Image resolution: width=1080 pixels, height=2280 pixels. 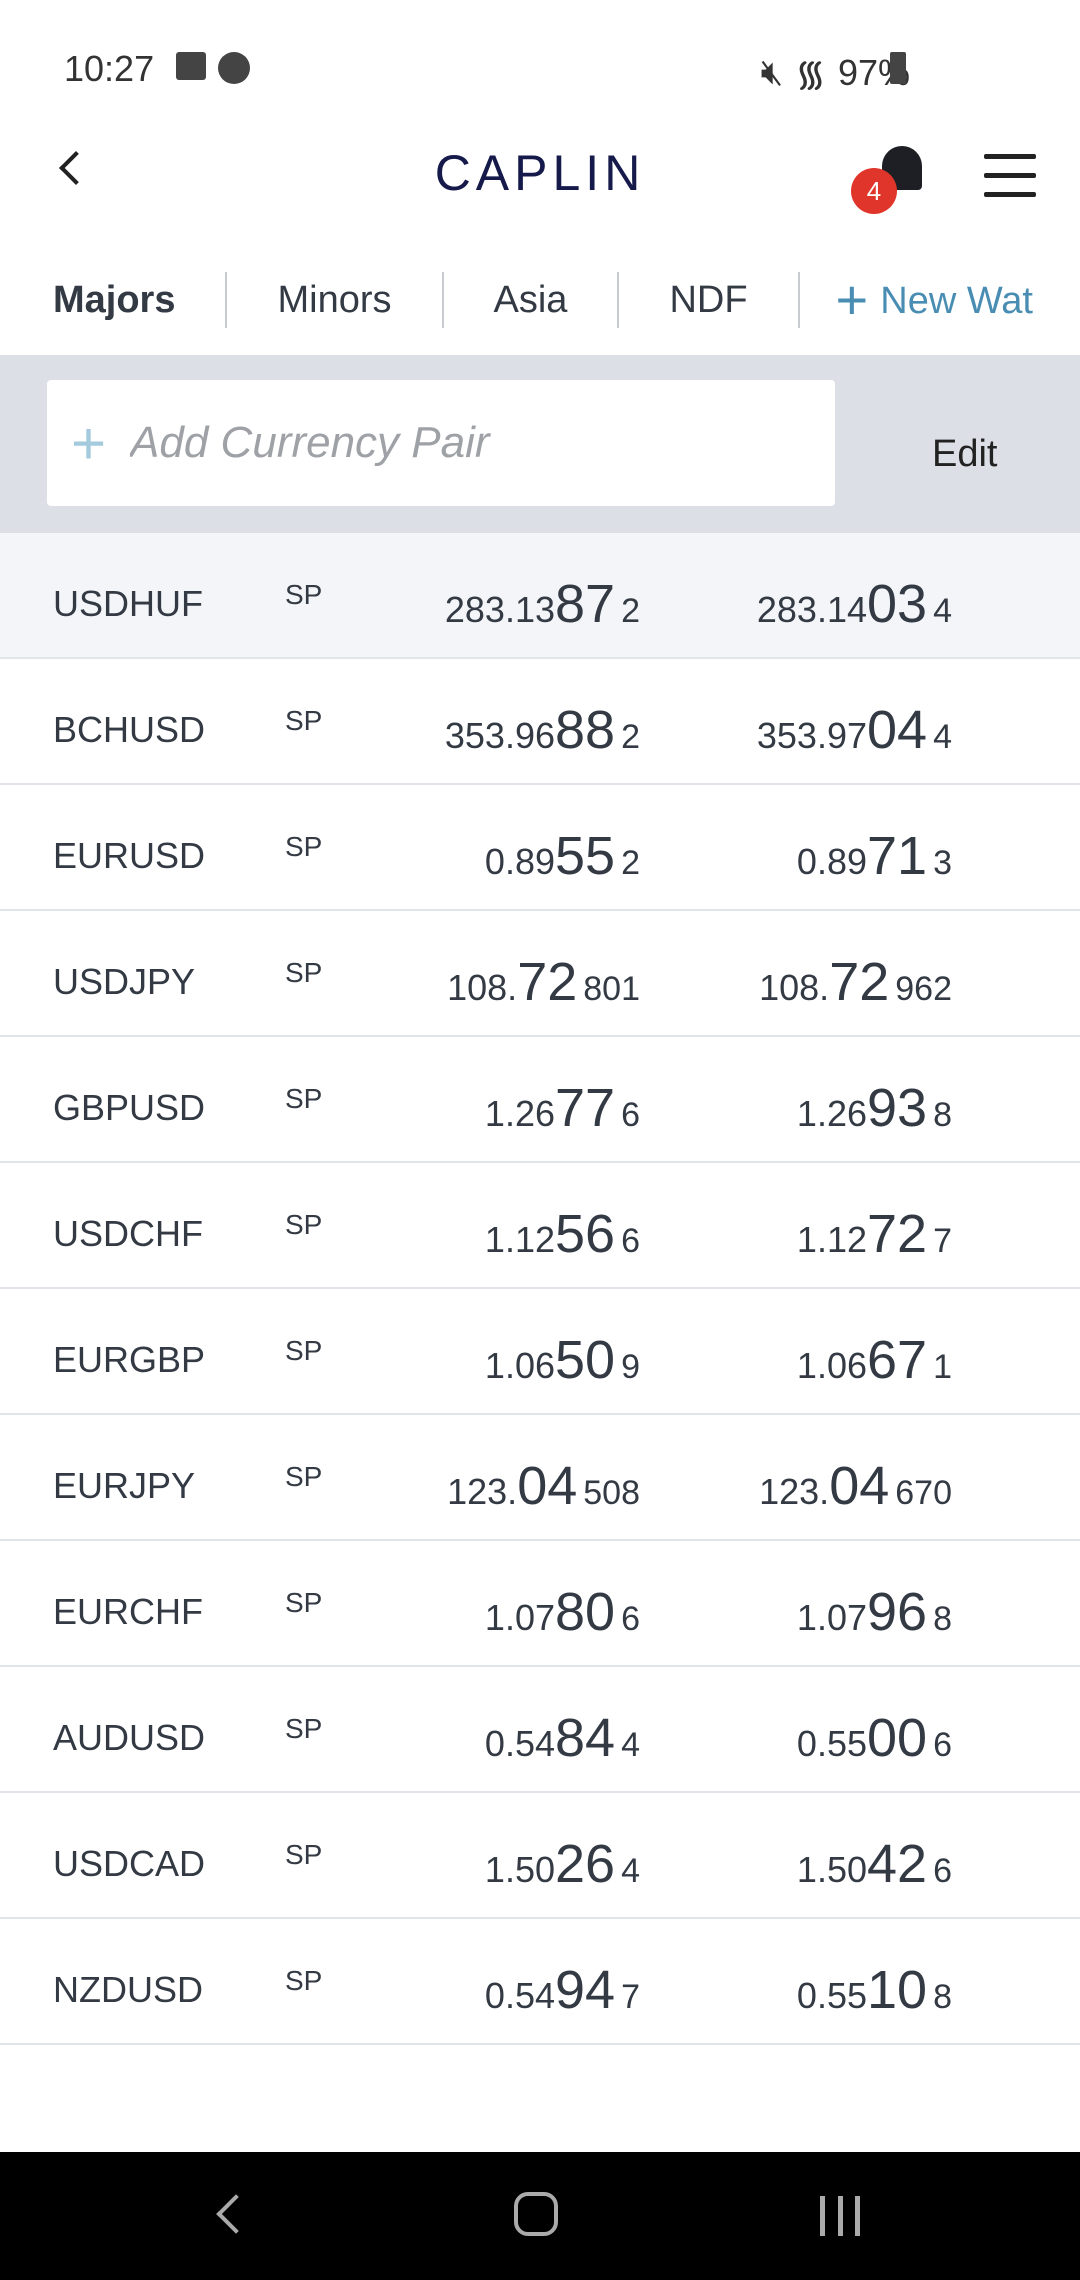 What do you see at coordinates (124, 1485) in the screenshot?
I see `currency-pair: EURJPY` at bounding box center [124, 1485].